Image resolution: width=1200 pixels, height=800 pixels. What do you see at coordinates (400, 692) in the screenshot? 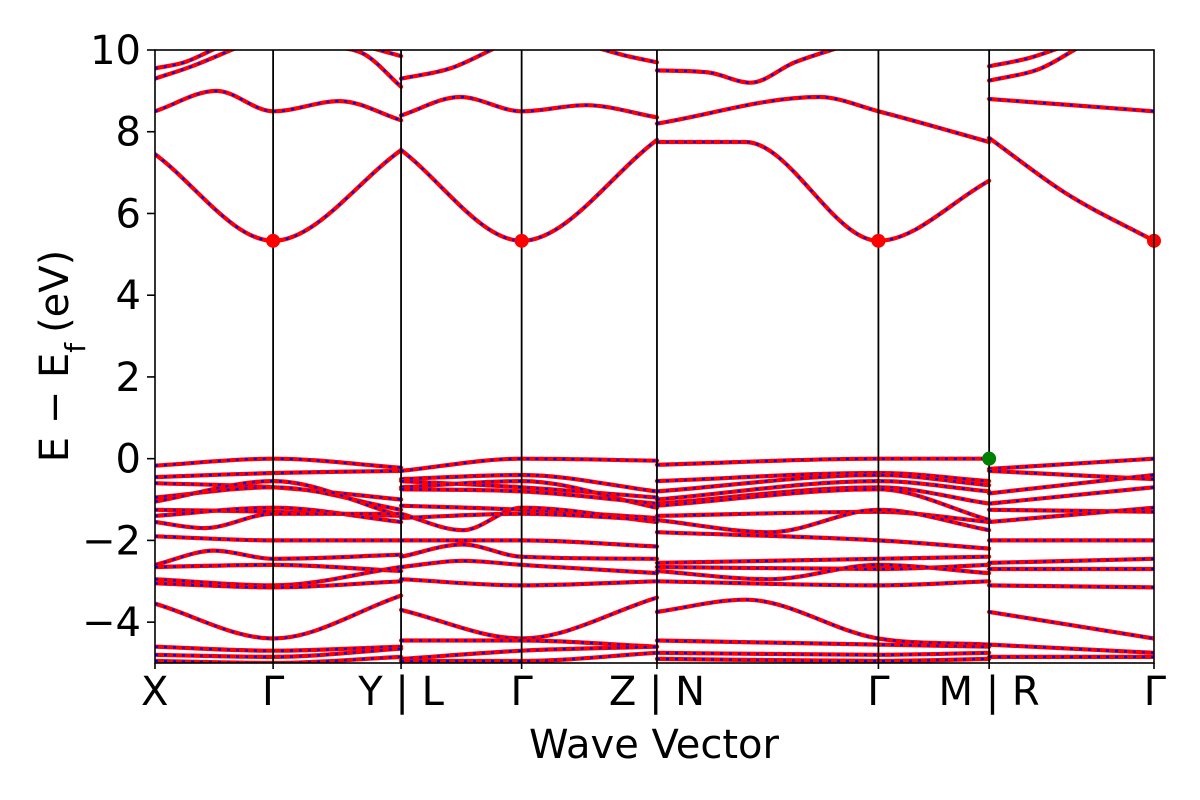
I see `kpoint-label-2: Y | L` at bounding box center [400, 692].